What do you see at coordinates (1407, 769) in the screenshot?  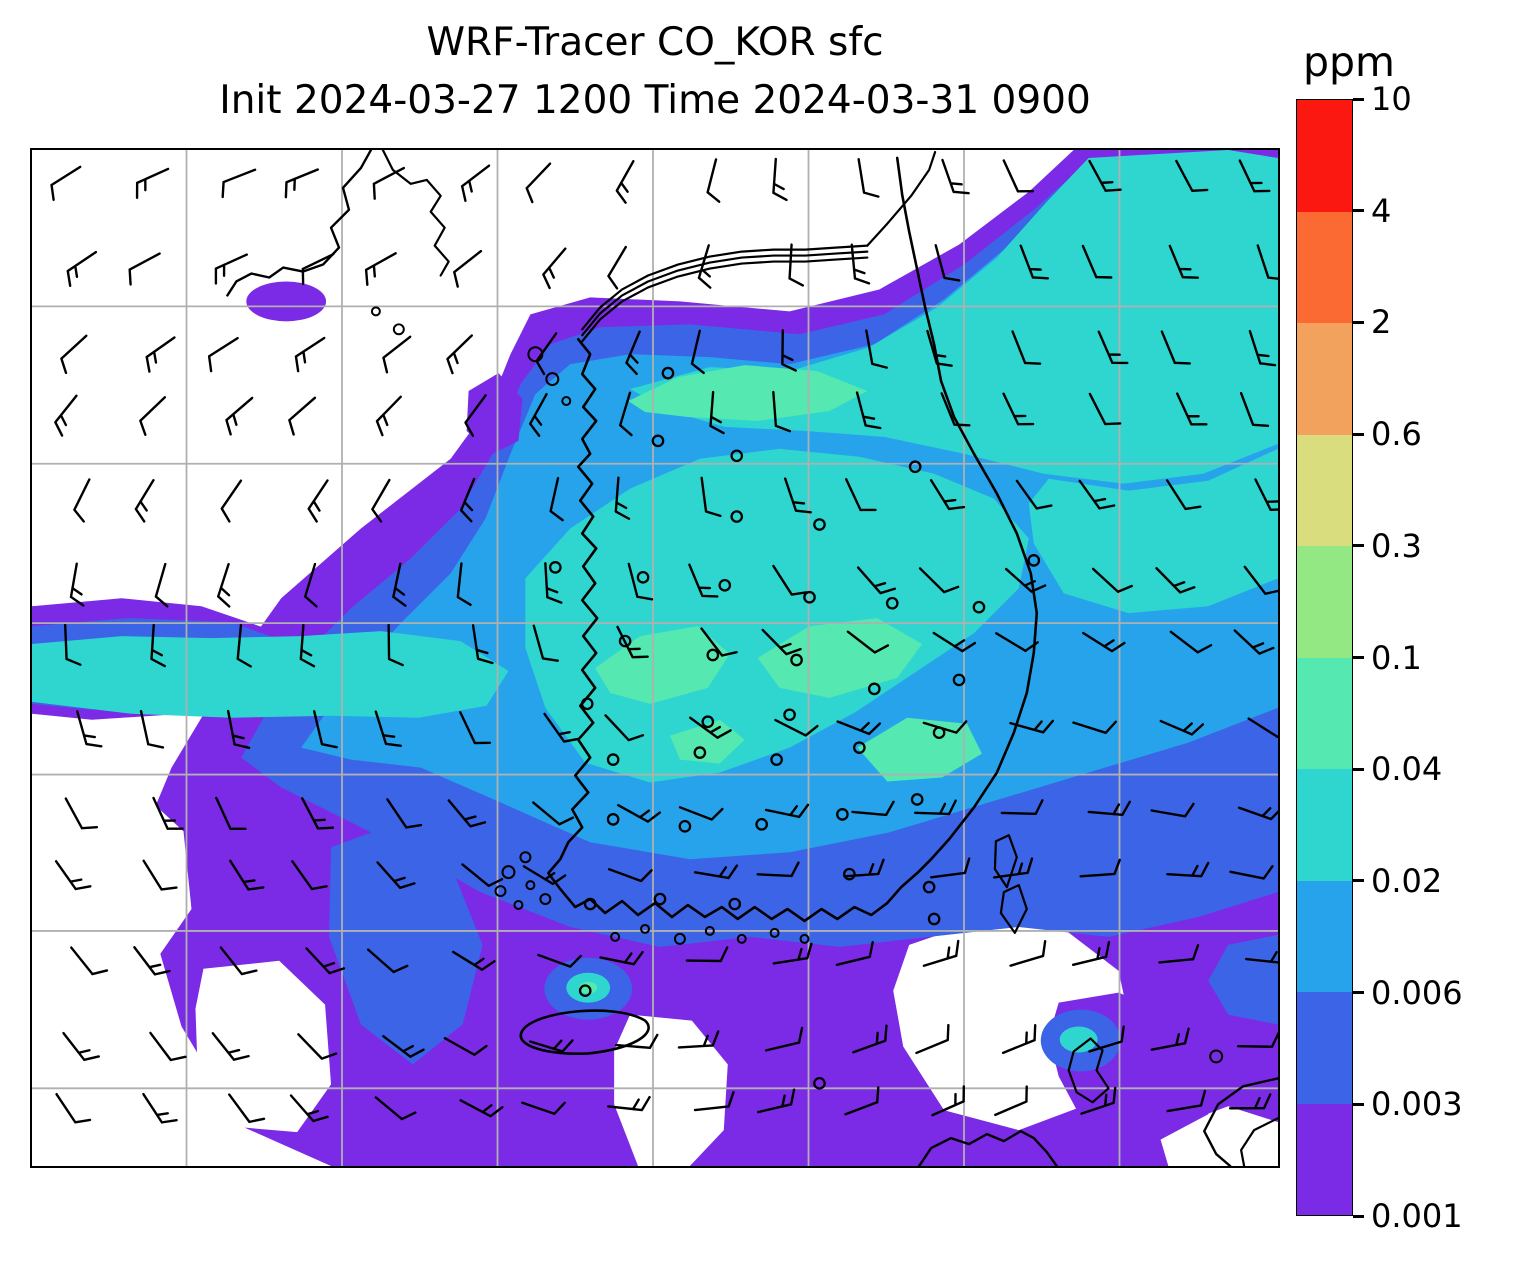 I see `colorbar-tick-label: 0.04` at bounding box center [1407, 769].